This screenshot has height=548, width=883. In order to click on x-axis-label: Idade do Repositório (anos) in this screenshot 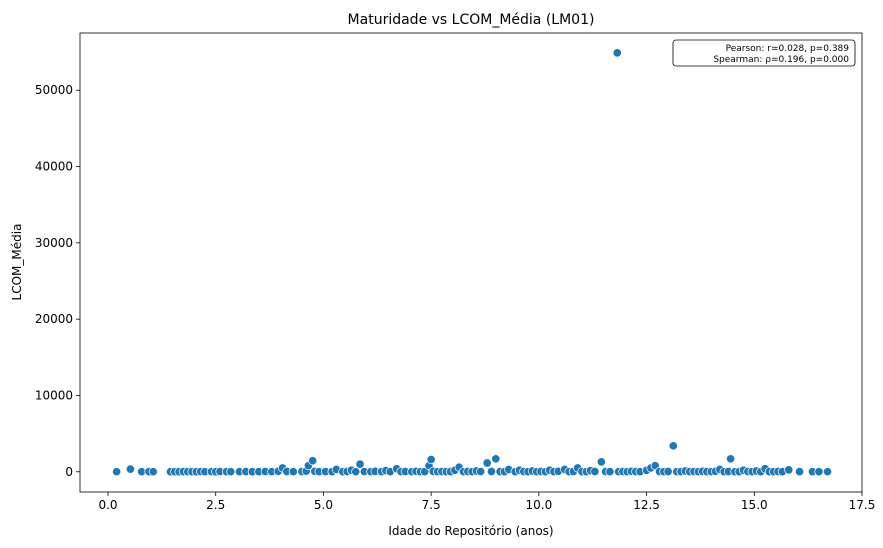, I will do `click(470, 531)`.